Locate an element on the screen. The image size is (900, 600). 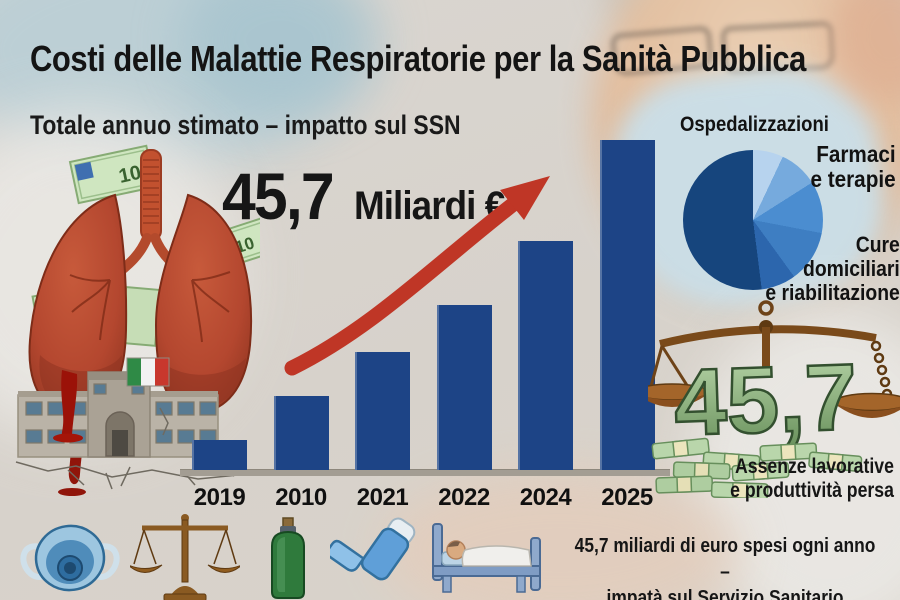
ground-cracks is located at coordinates (127, 448).